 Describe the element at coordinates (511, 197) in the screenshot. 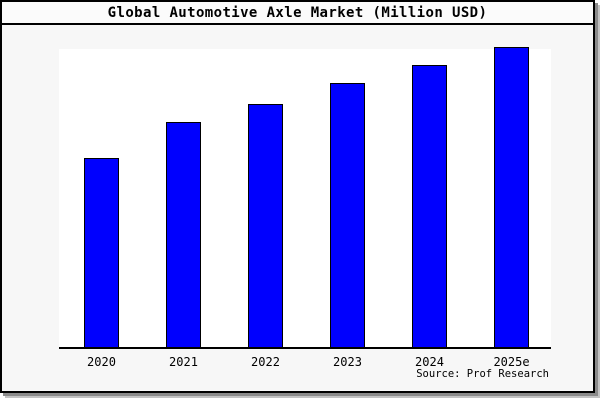

I see `bar-2025e` at that location.